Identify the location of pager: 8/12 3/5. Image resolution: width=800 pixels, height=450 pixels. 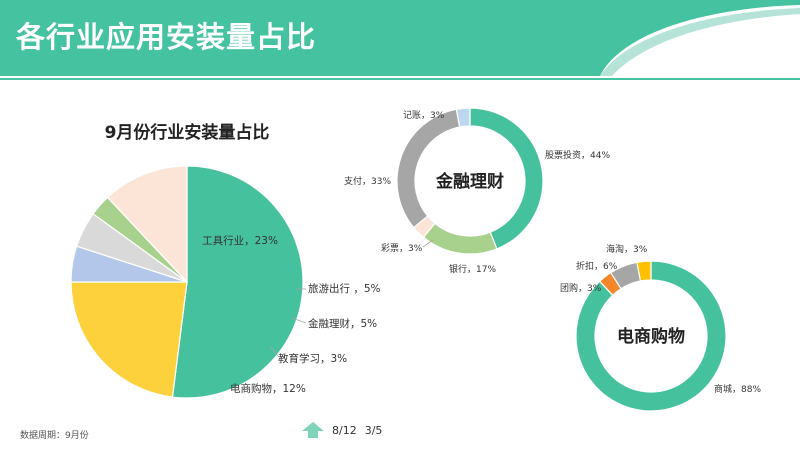
(342, 430).